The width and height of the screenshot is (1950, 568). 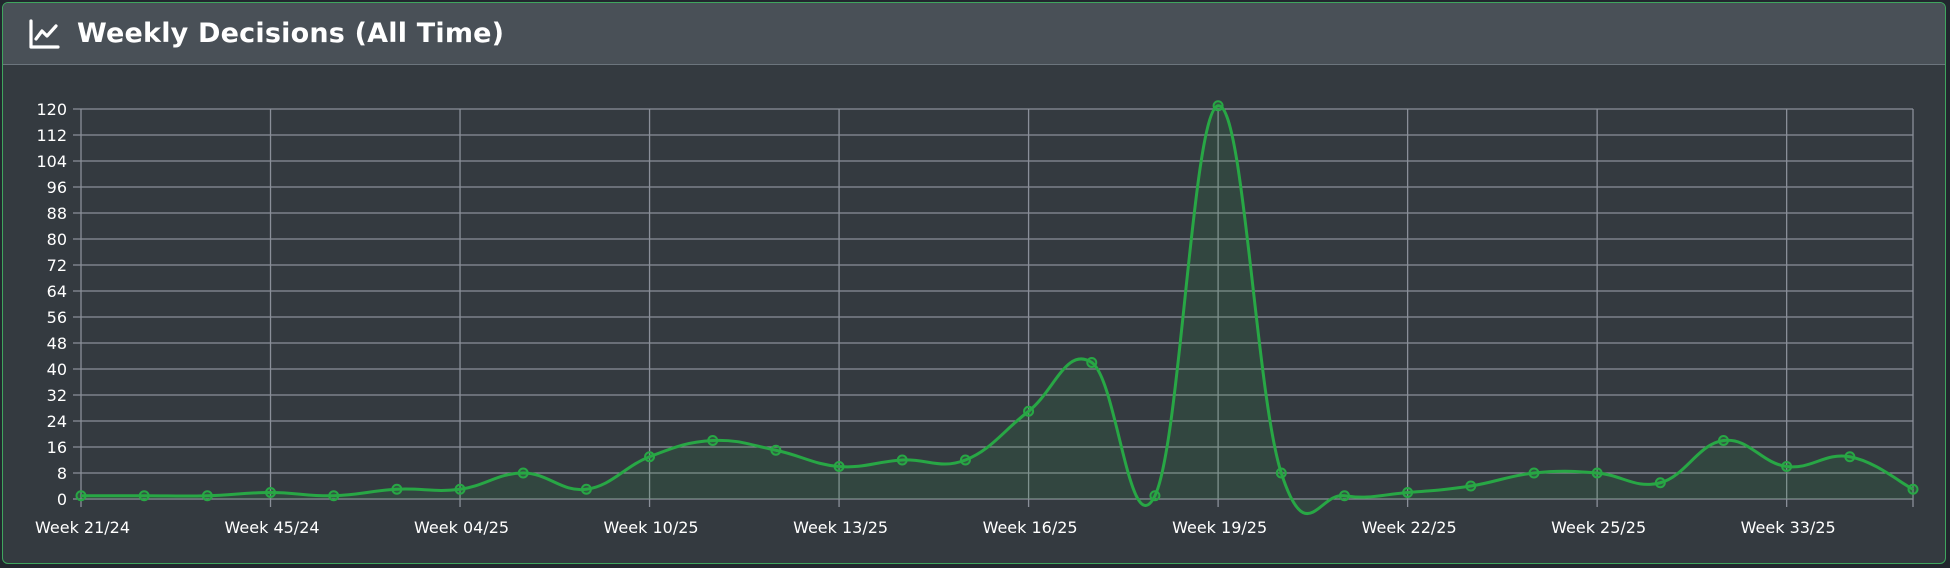 I want to click on y-tick-label: 80, so click(x=57, y=239).